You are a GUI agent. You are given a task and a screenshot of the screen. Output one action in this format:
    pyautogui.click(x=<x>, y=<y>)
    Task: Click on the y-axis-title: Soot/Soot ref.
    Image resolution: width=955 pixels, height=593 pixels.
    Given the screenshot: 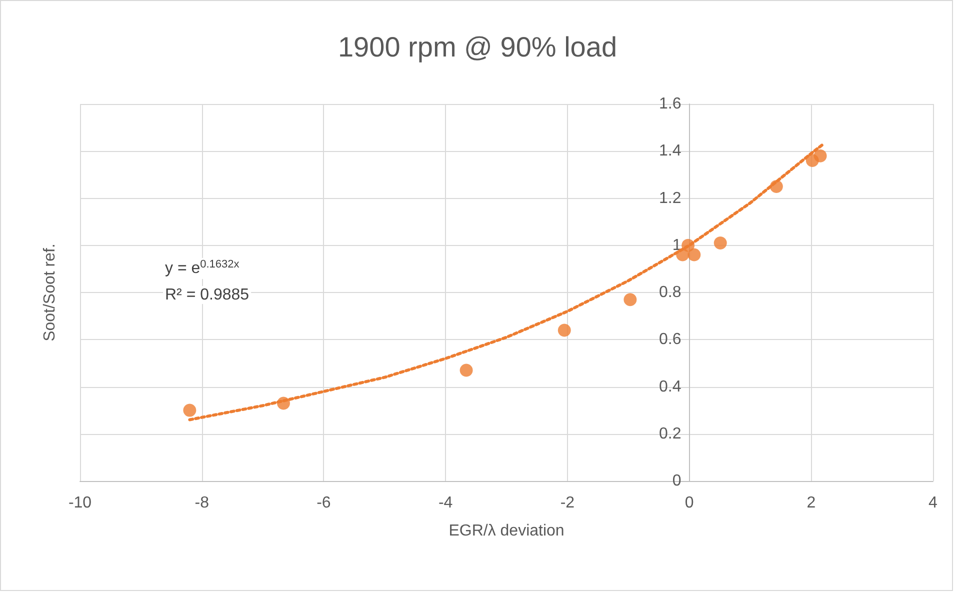 What is the action you would take?
    pyautogui.click(x=50, y=293)
    